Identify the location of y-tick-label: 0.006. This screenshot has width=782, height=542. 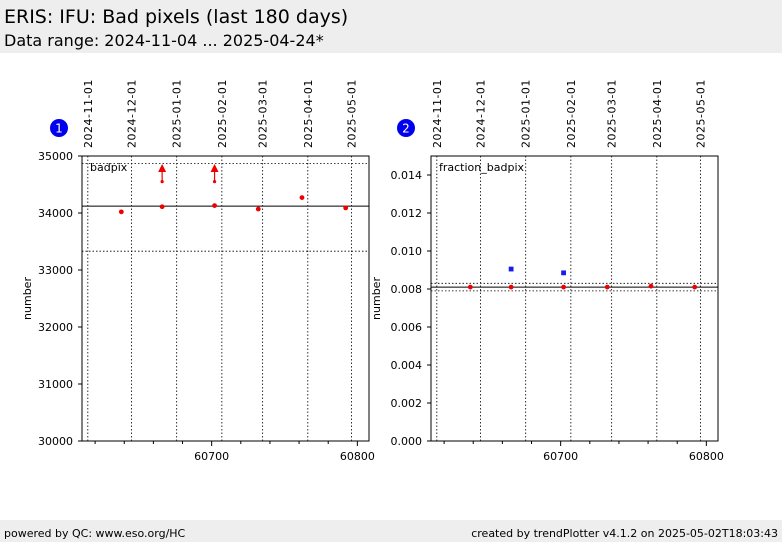
(407, 327).